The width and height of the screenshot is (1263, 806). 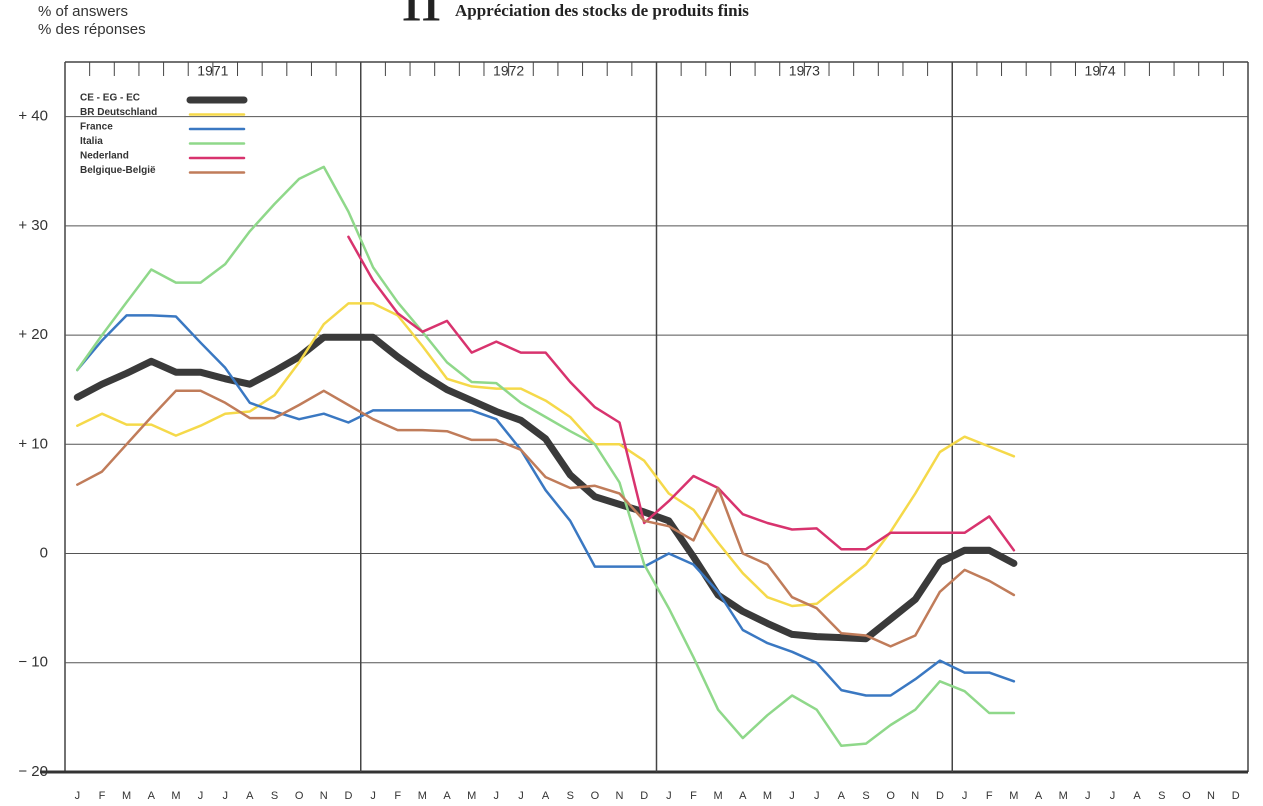 I want to click on chart-number: 11, so click(x=421, y=15).